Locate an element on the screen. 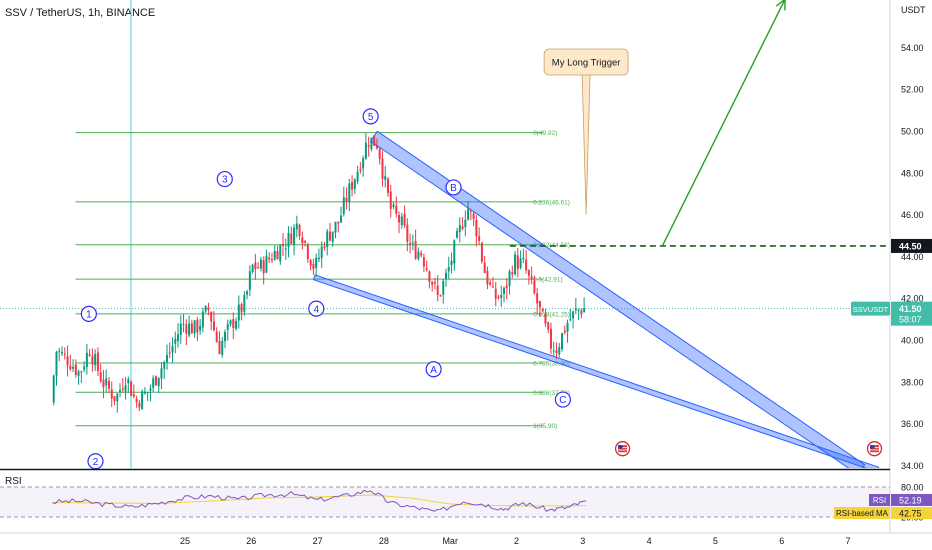 The height and width of the screenshot is (550, 932). price-tick-label: 44.00 is located at coordinates (912, 257).